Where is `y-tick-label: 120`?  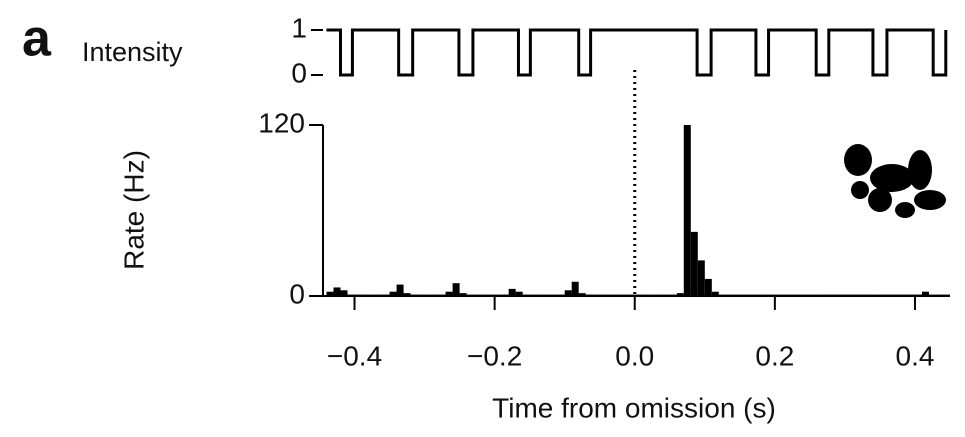 y-tick-label: 120 is located at coordinates (281, 122).